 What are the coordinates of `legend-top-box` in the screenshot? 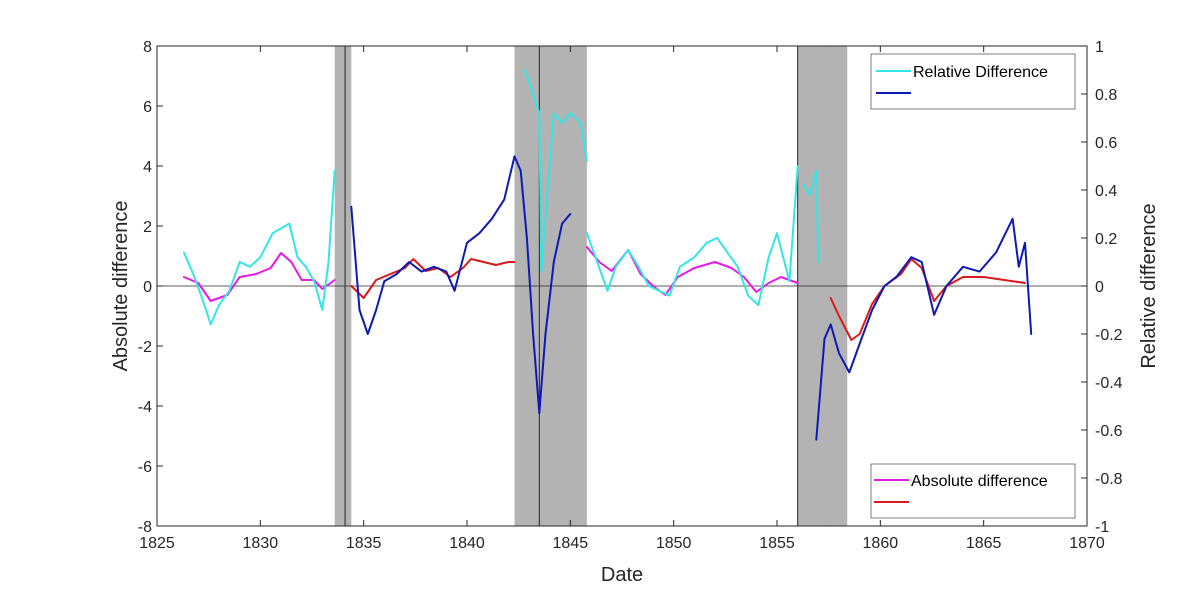 It's located at (973, 81).